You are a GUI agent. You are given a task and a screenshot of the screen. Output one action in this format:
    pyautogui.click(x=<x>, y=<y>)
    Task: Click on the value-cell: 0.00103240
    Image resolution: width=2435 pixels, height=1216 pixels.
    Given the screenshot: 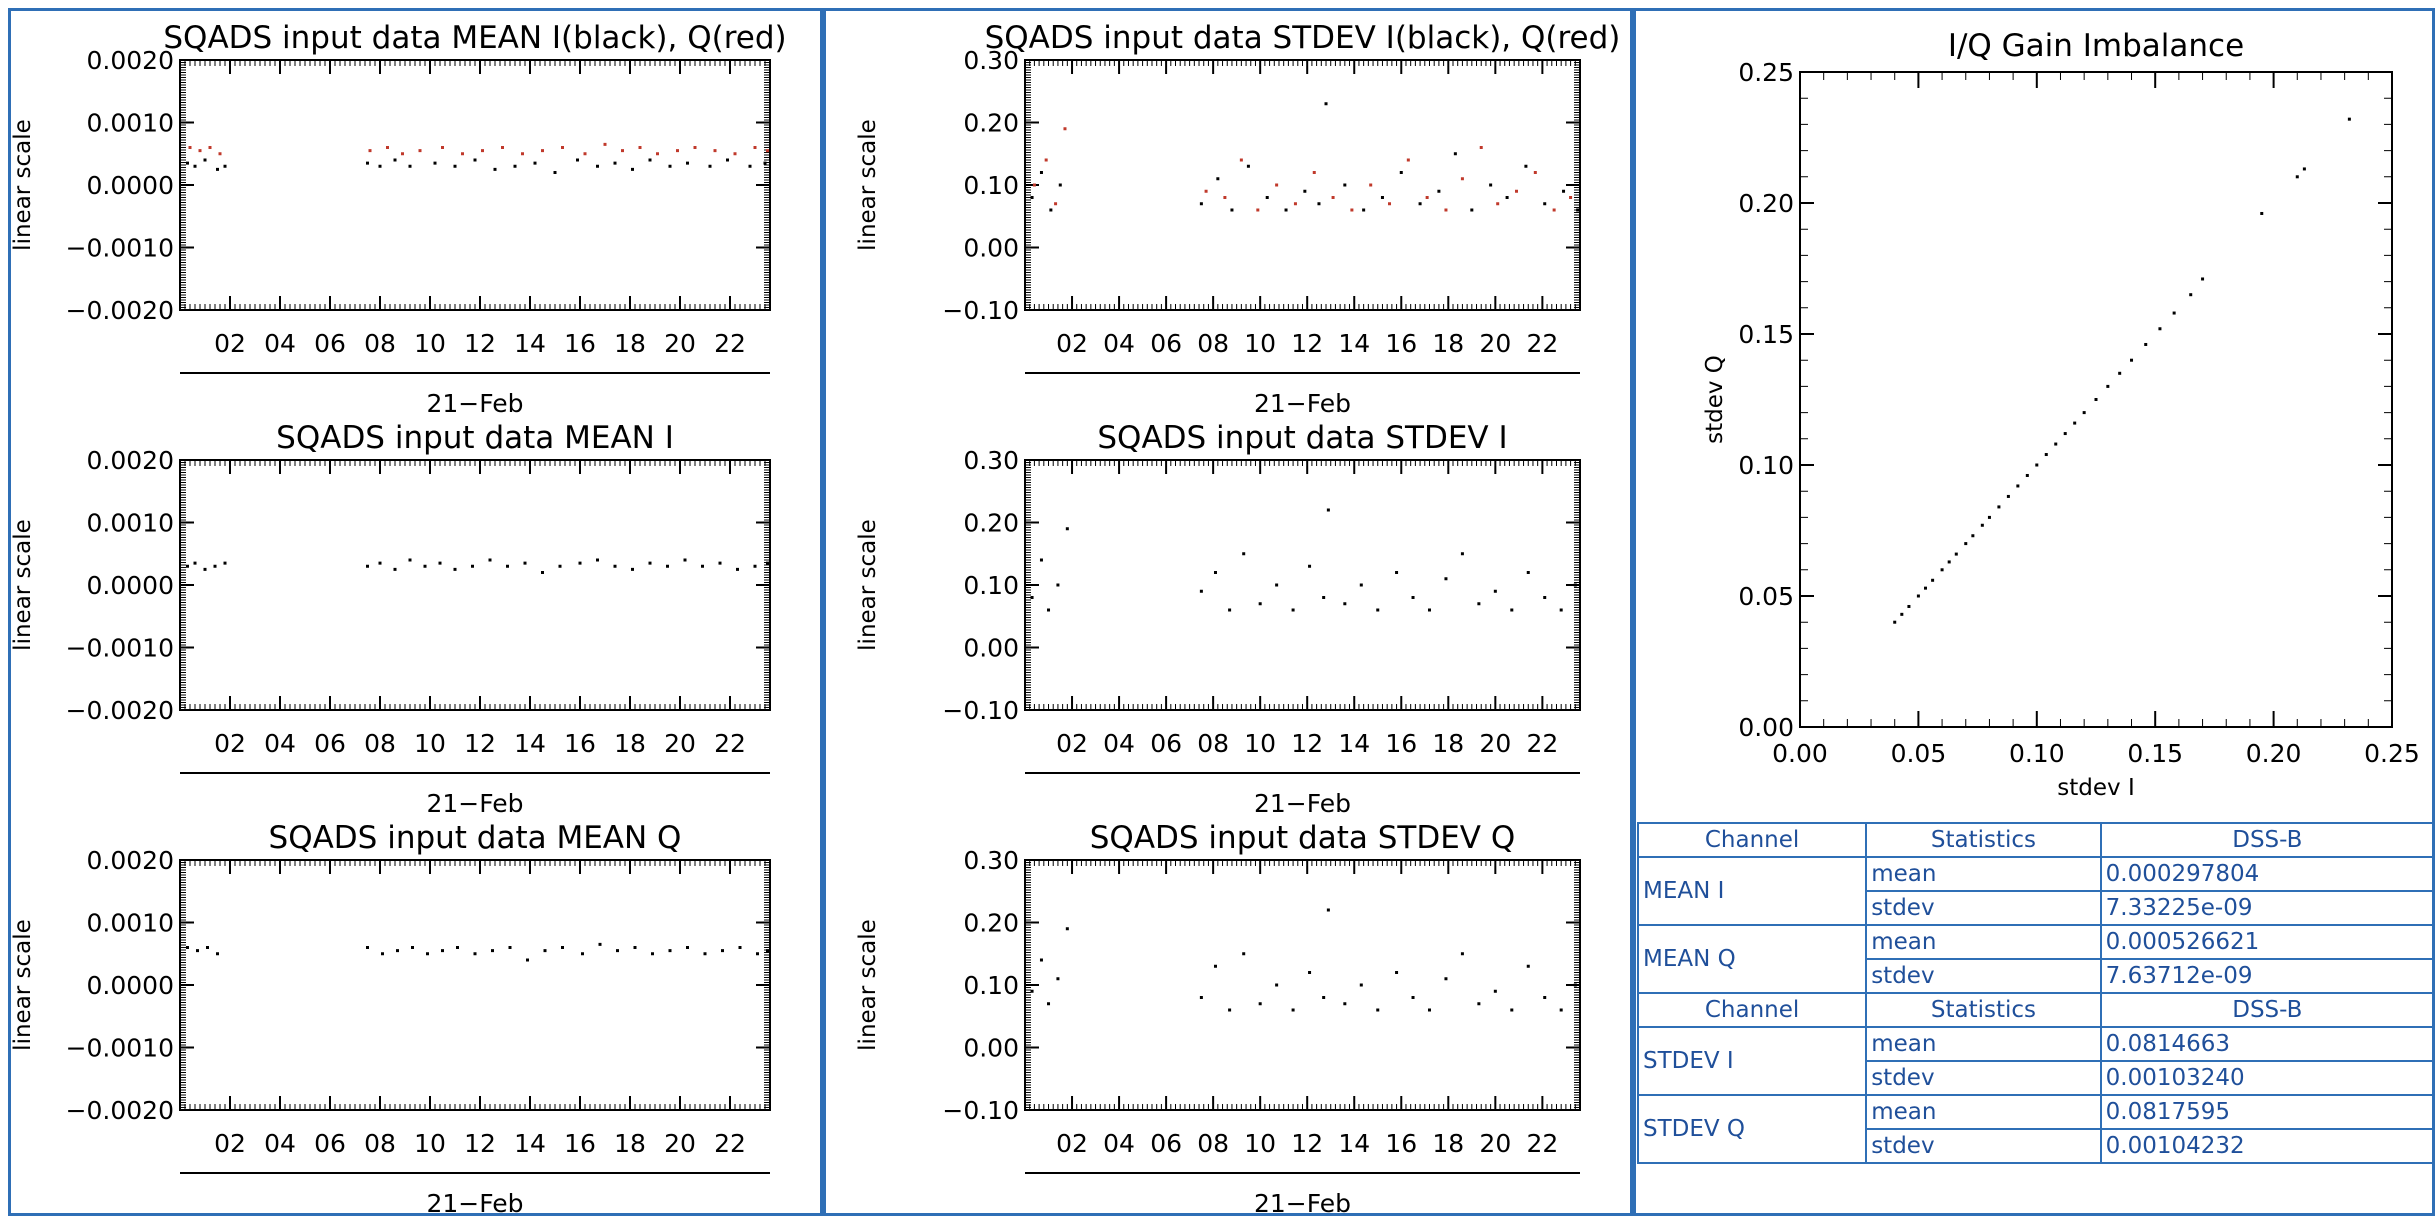 What is the action you would take?
    pyautogui.click(x=2267, y=1078)
    